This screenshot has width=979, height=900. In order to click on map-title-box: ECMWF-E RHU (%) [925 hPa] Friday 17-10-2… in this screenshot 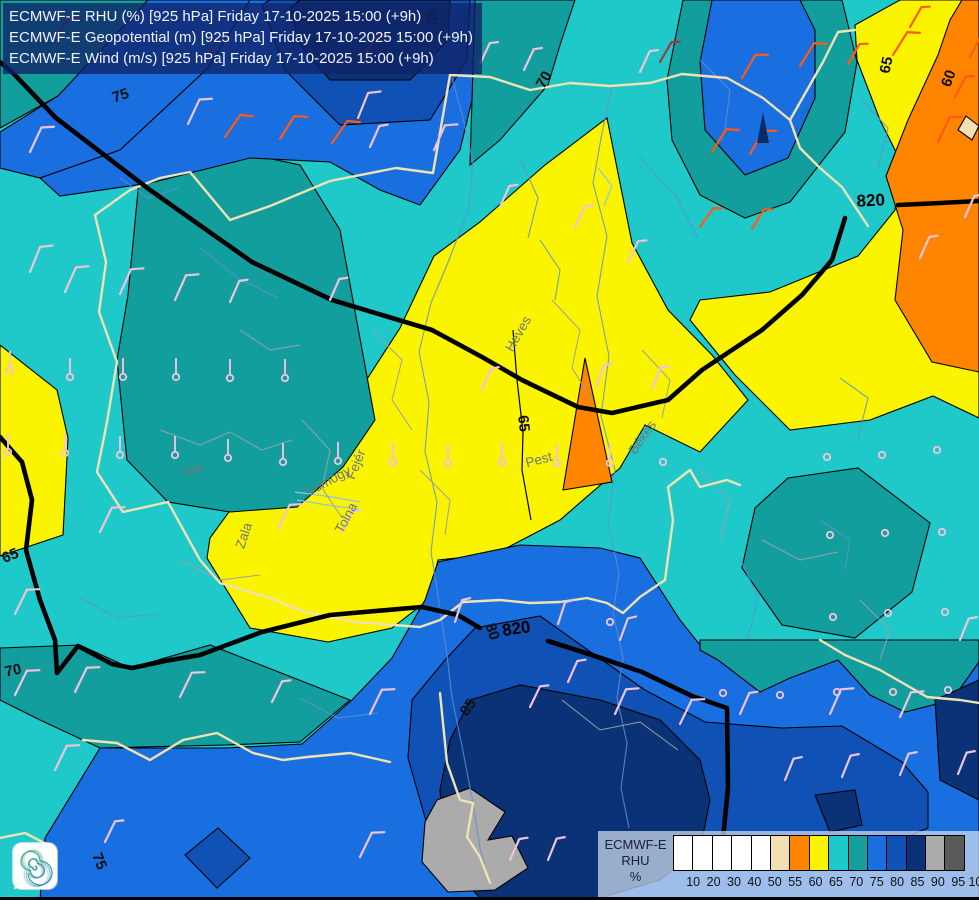, I will do `click(242, 38)`.